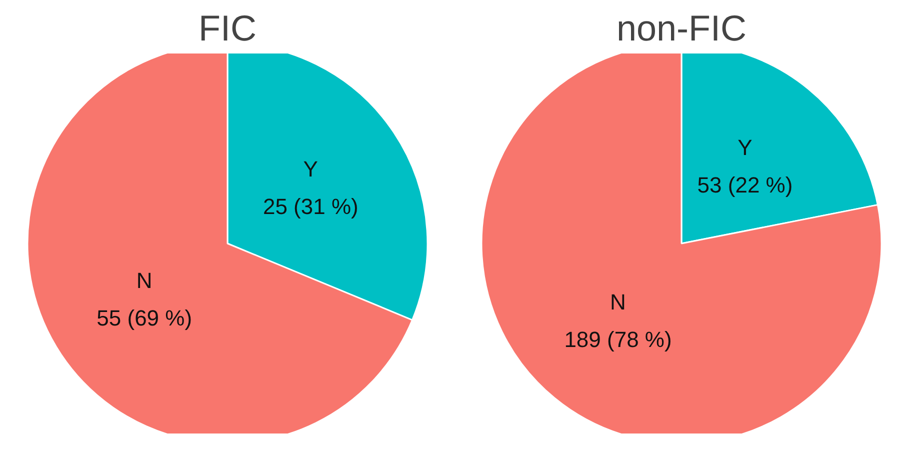 This screenshot has height=466, width=918. I want to click on data-label: 55 (69 %), so click(144, 317).